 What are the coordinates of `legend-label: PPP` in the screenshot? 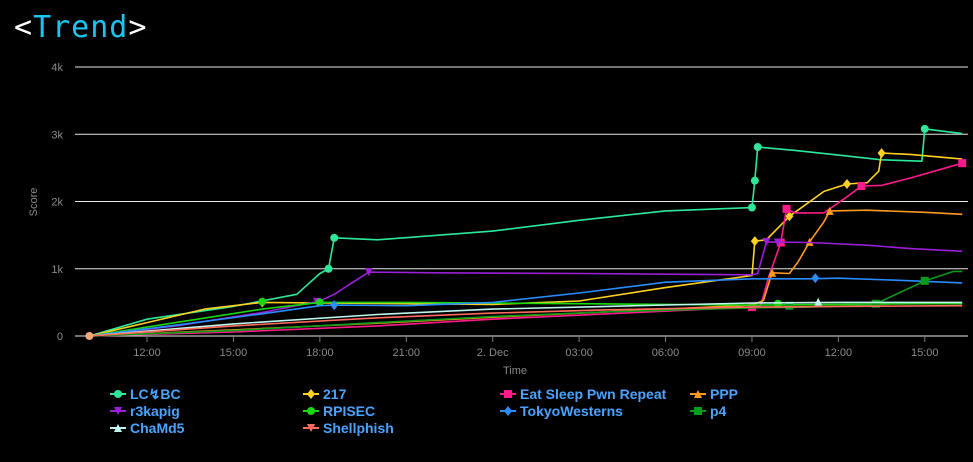 It's located at (724, 394).